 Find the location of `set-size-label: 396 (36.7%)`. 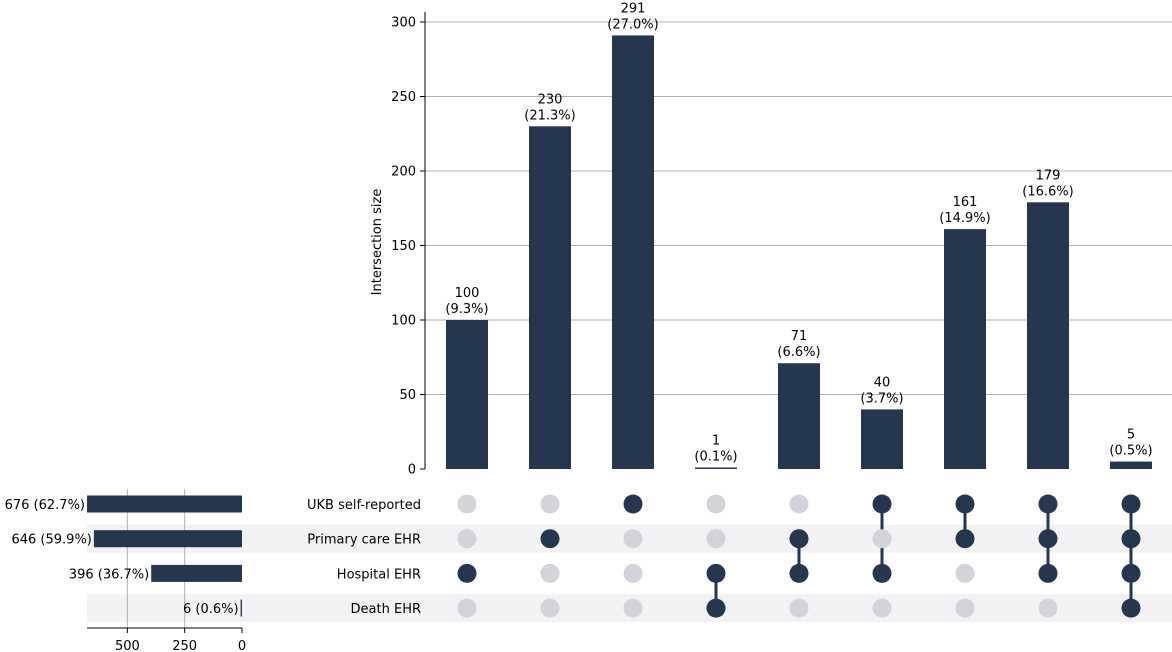

set-size-label: 396 (36.7%) is located at coordinates (109, 574).